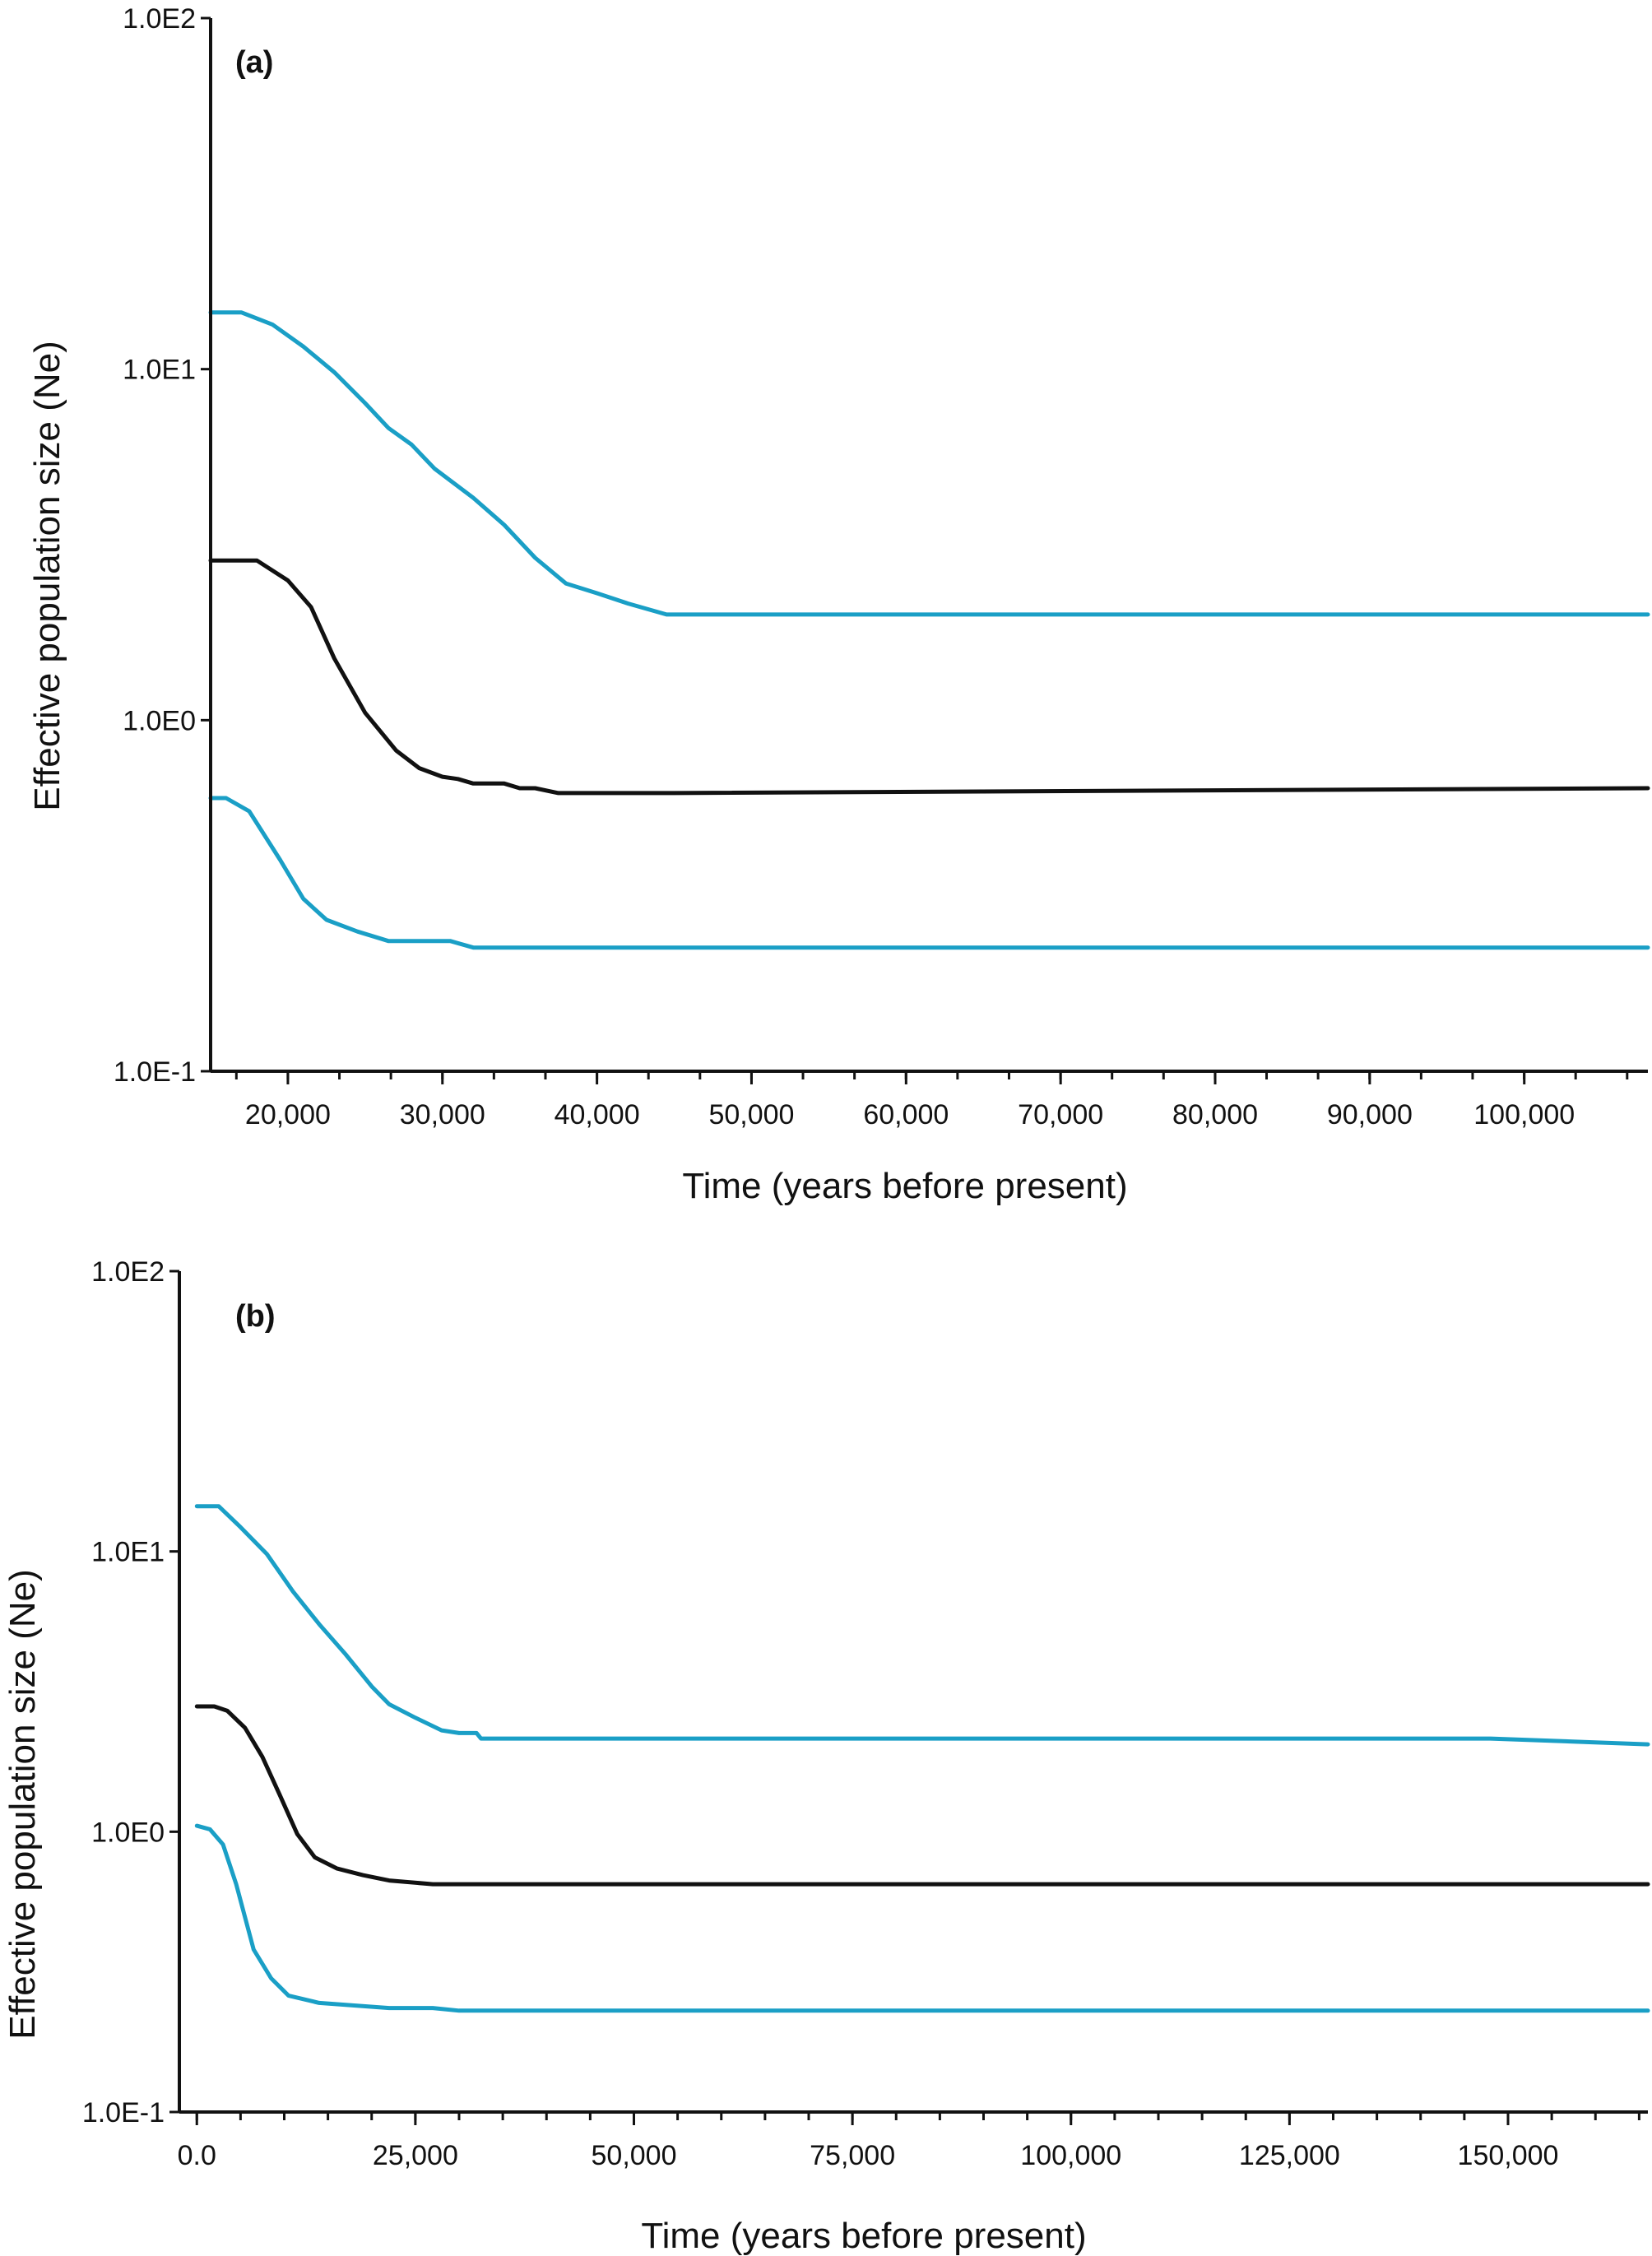 The image size is (1652, 2256). I want to click on x-tick-label: 40,000, so click(597, 1114).